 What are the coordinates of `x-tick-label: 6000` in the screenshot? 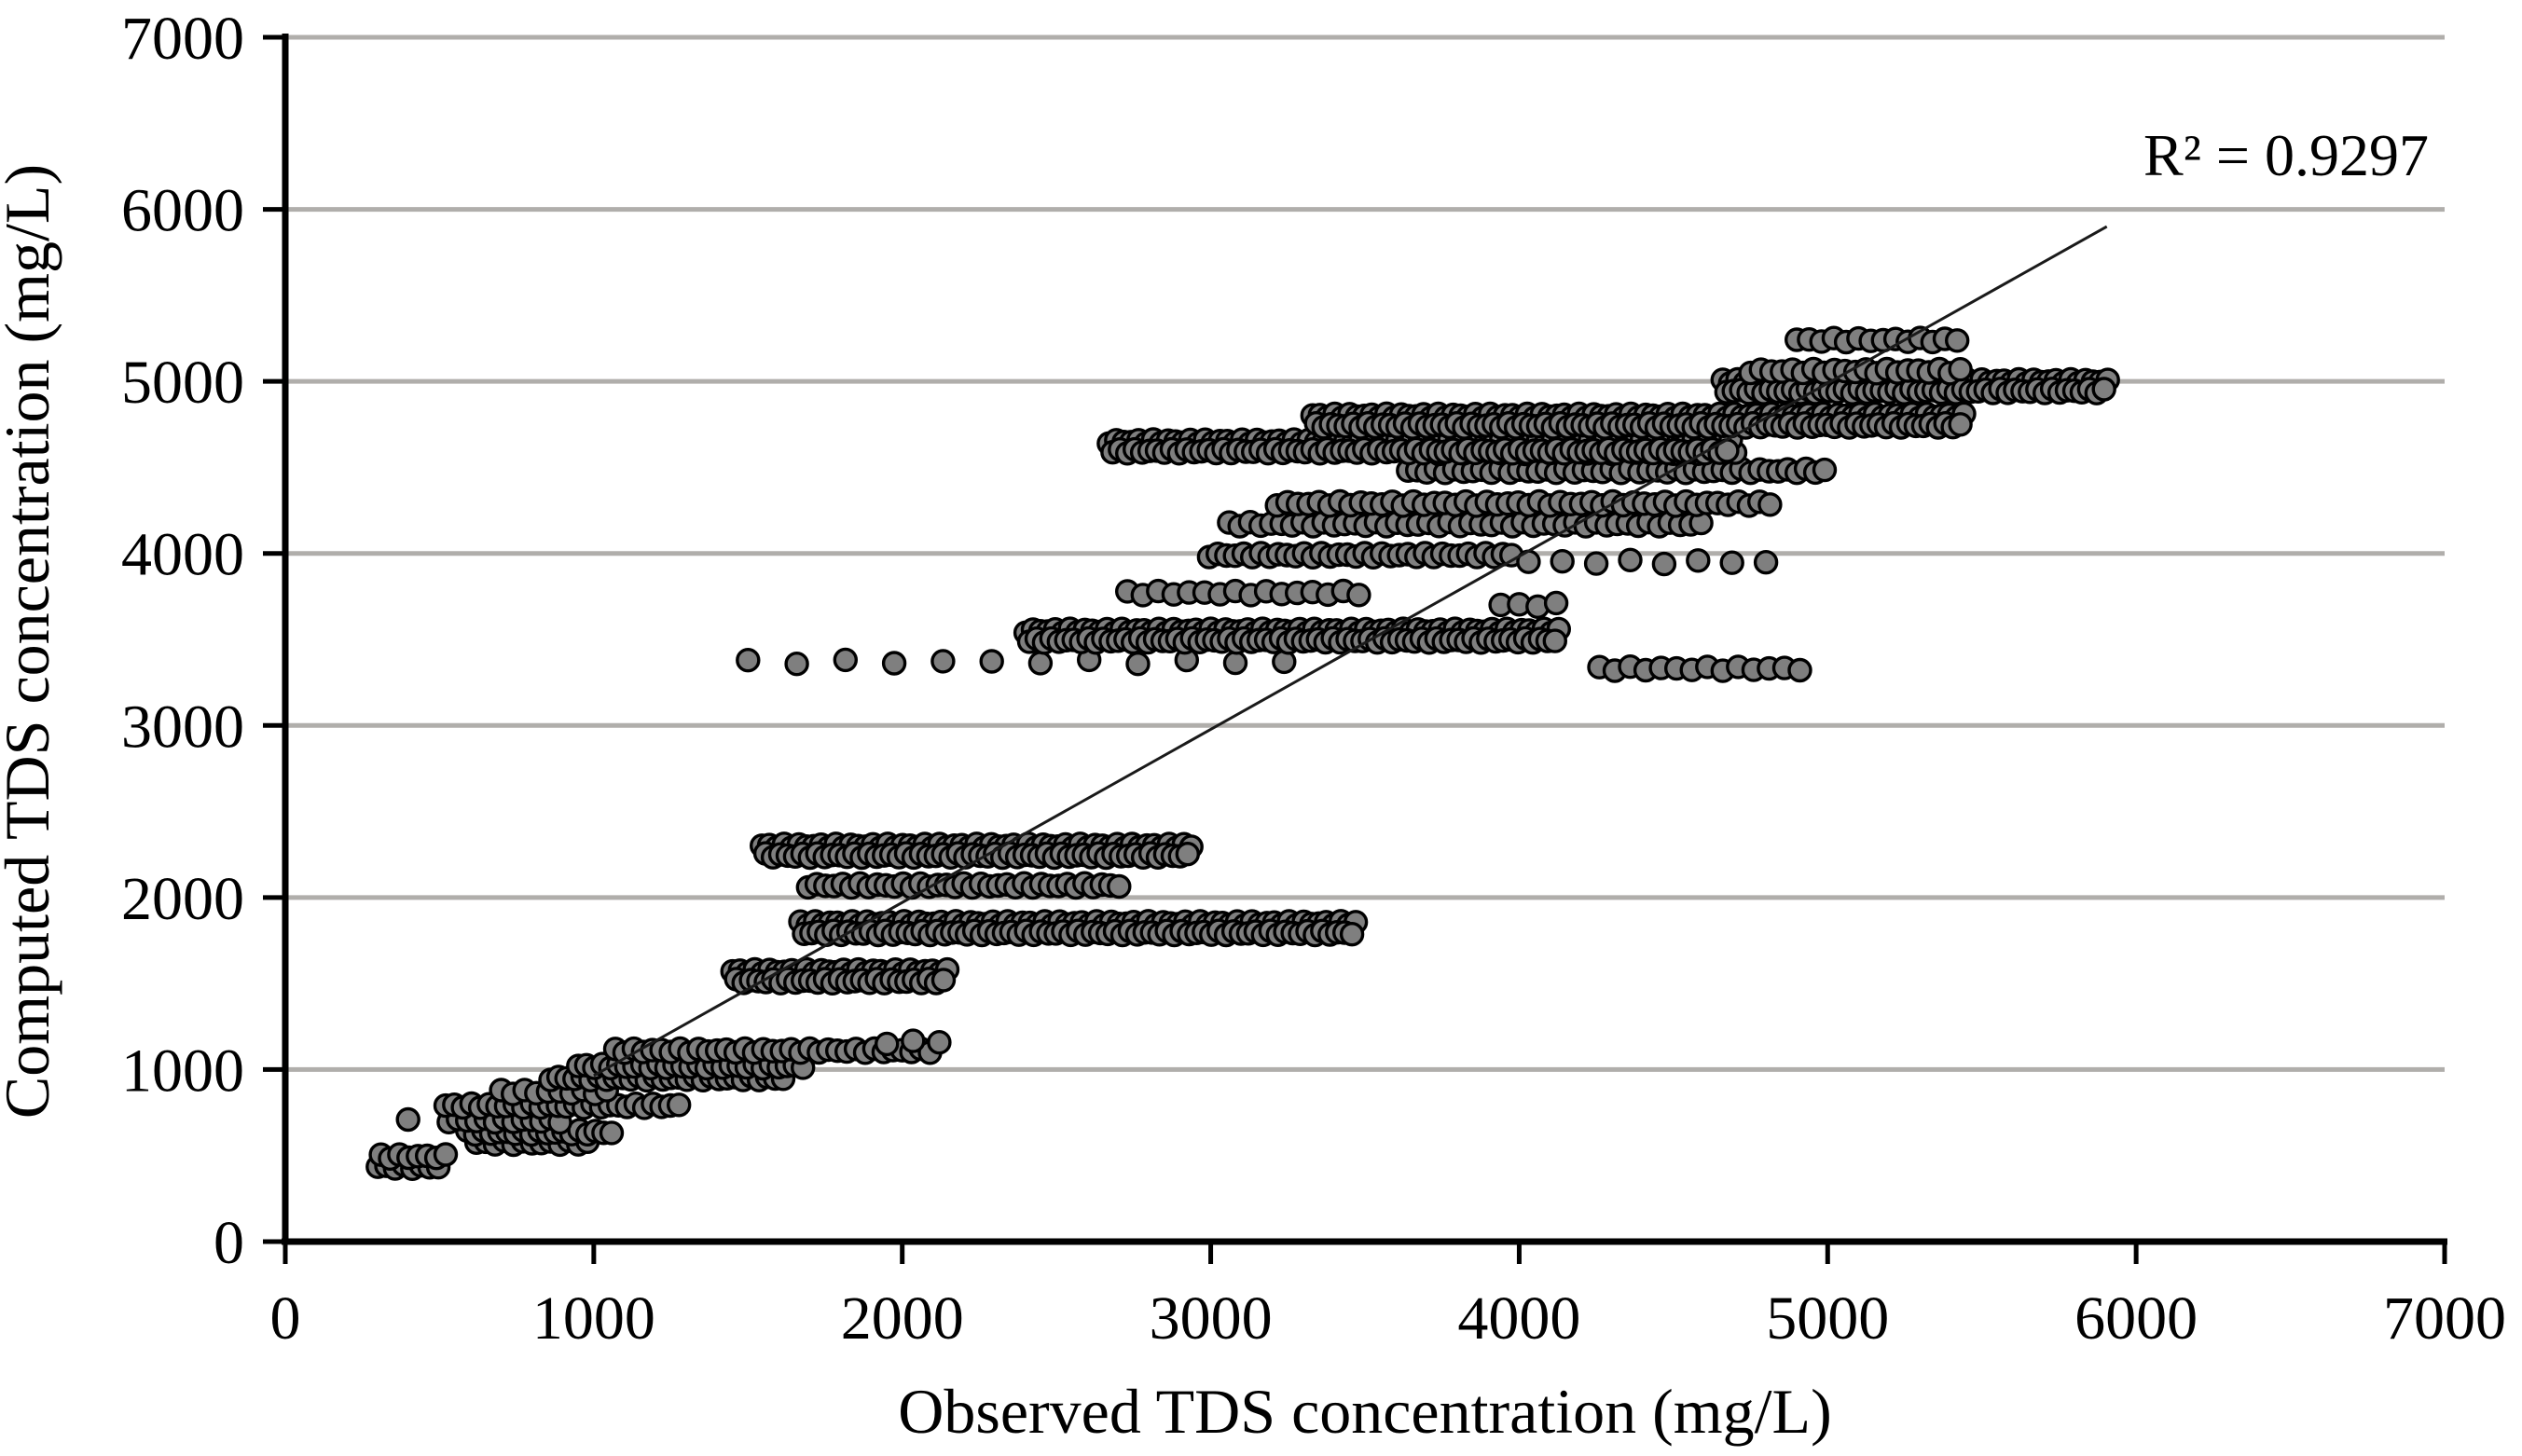 It's located at (2136, 1318).